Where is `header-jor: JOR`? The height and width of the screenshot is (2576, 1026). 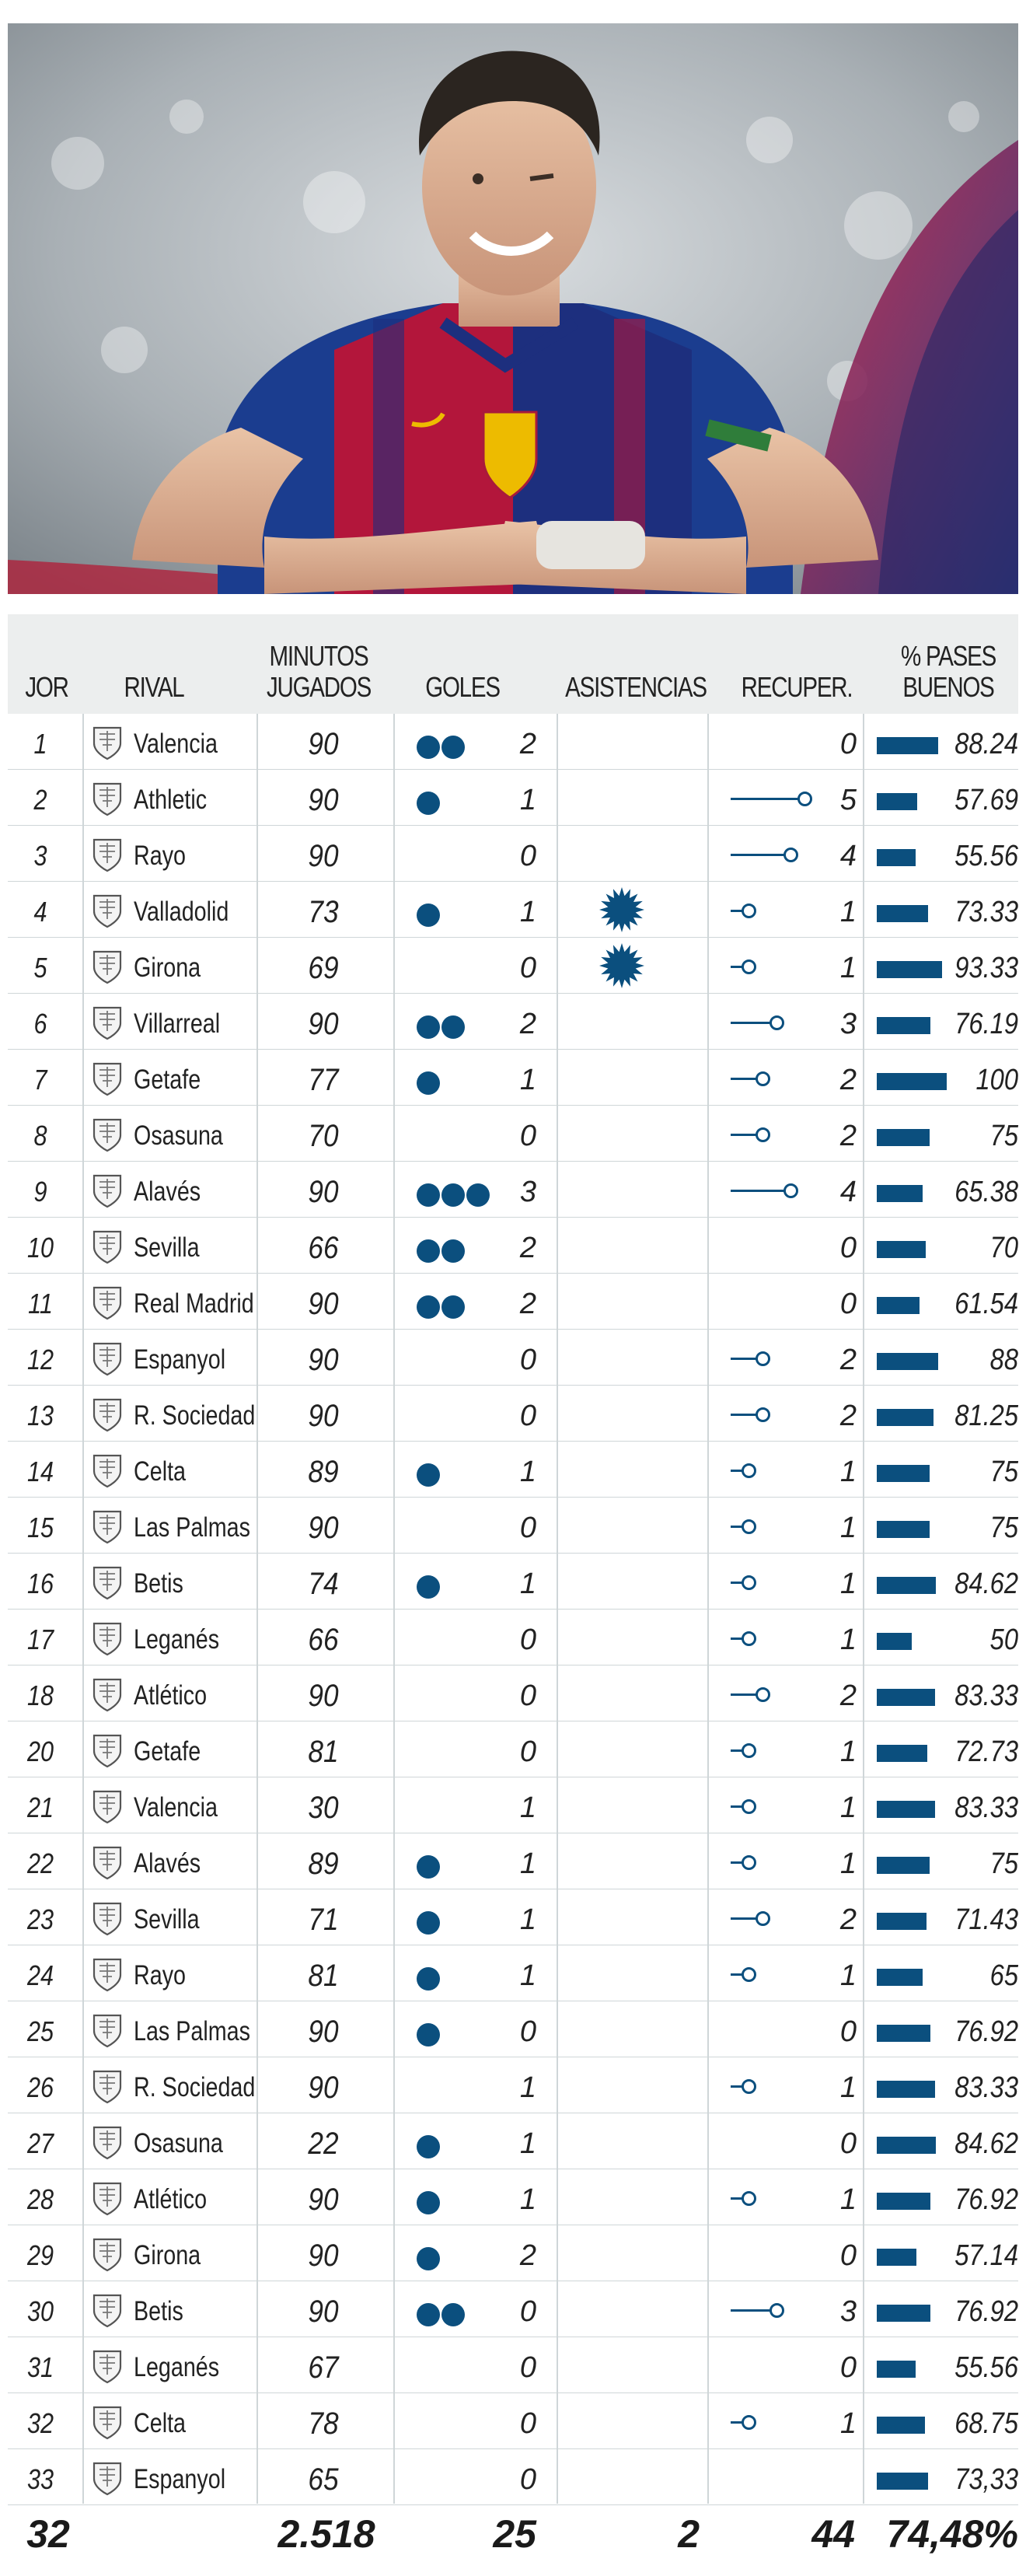
header-jor: JOR is located at coordinates (47, 687).